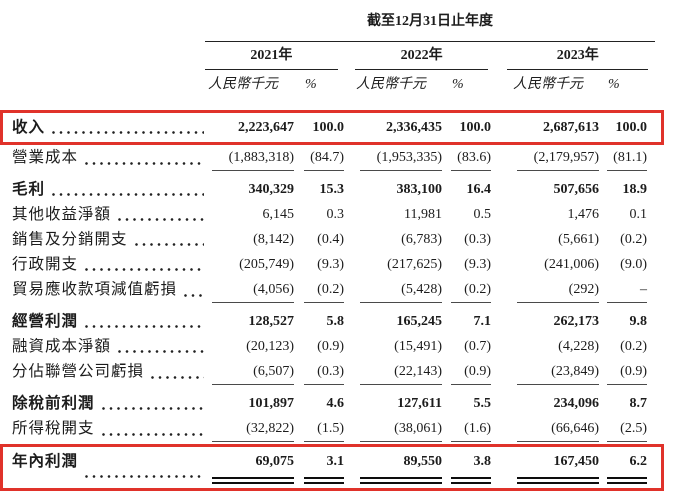 This screenshot has height=497, width=700. I want to click on cell-2021-percent: (0.3), so click(324, 372).